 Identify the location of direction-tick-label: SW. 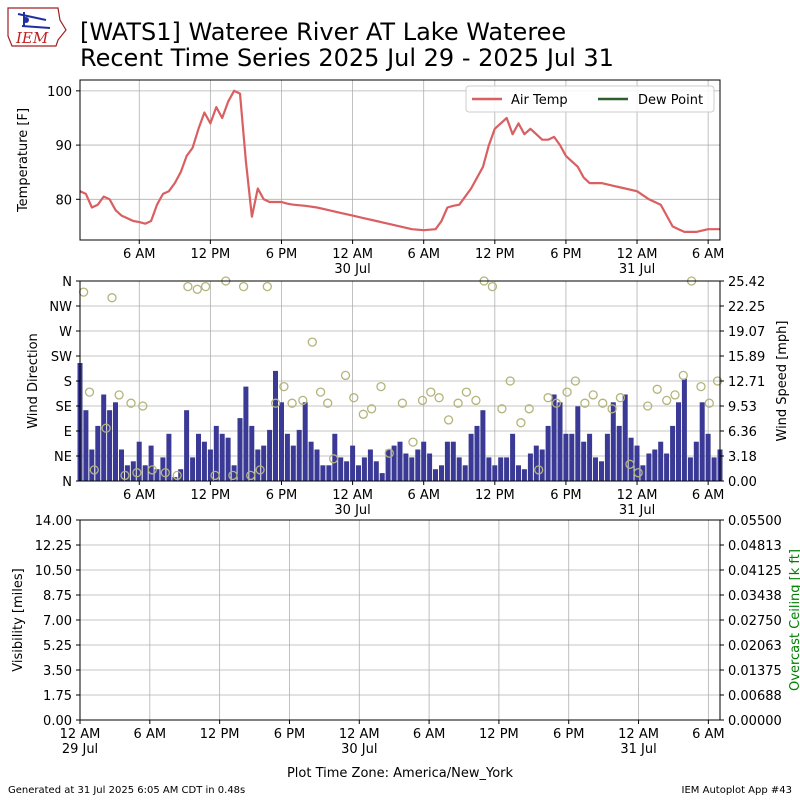
(61, 357).